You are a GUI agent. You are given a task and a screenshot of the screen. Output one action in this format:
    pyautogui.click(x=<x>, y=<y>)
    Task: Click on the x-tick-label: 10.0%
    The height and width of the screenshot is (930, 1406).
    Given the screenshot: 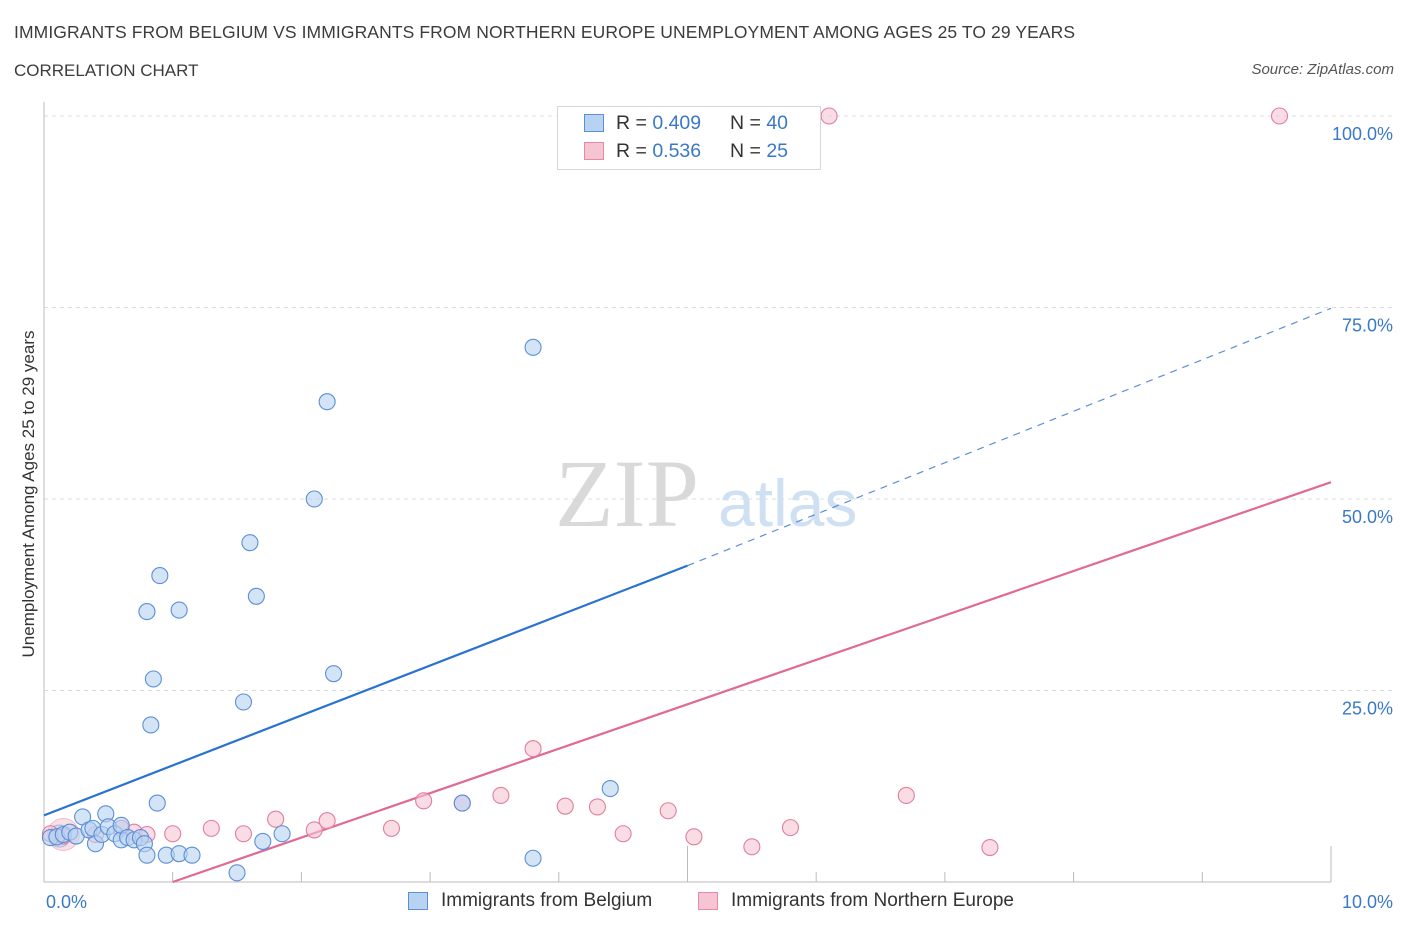 What is the action you would take?
    pyautogui.click(x=1367, y=902)
    